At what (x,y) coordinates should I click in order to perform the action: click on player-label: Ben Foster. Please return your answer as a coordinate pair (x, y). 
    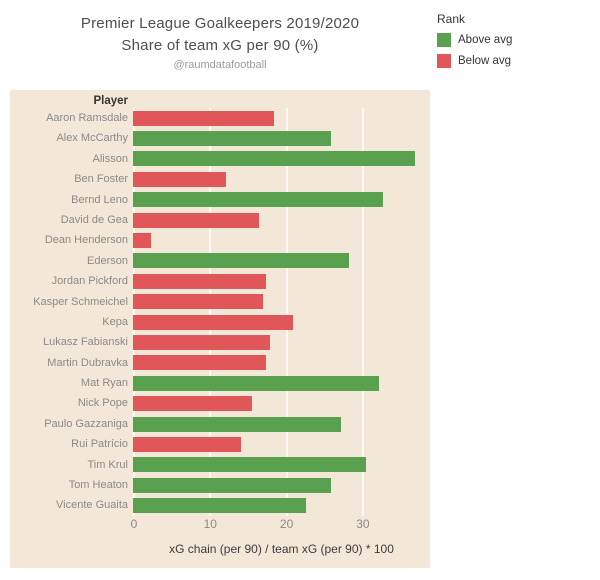
    Looking at the image, I should click on (101, 179).